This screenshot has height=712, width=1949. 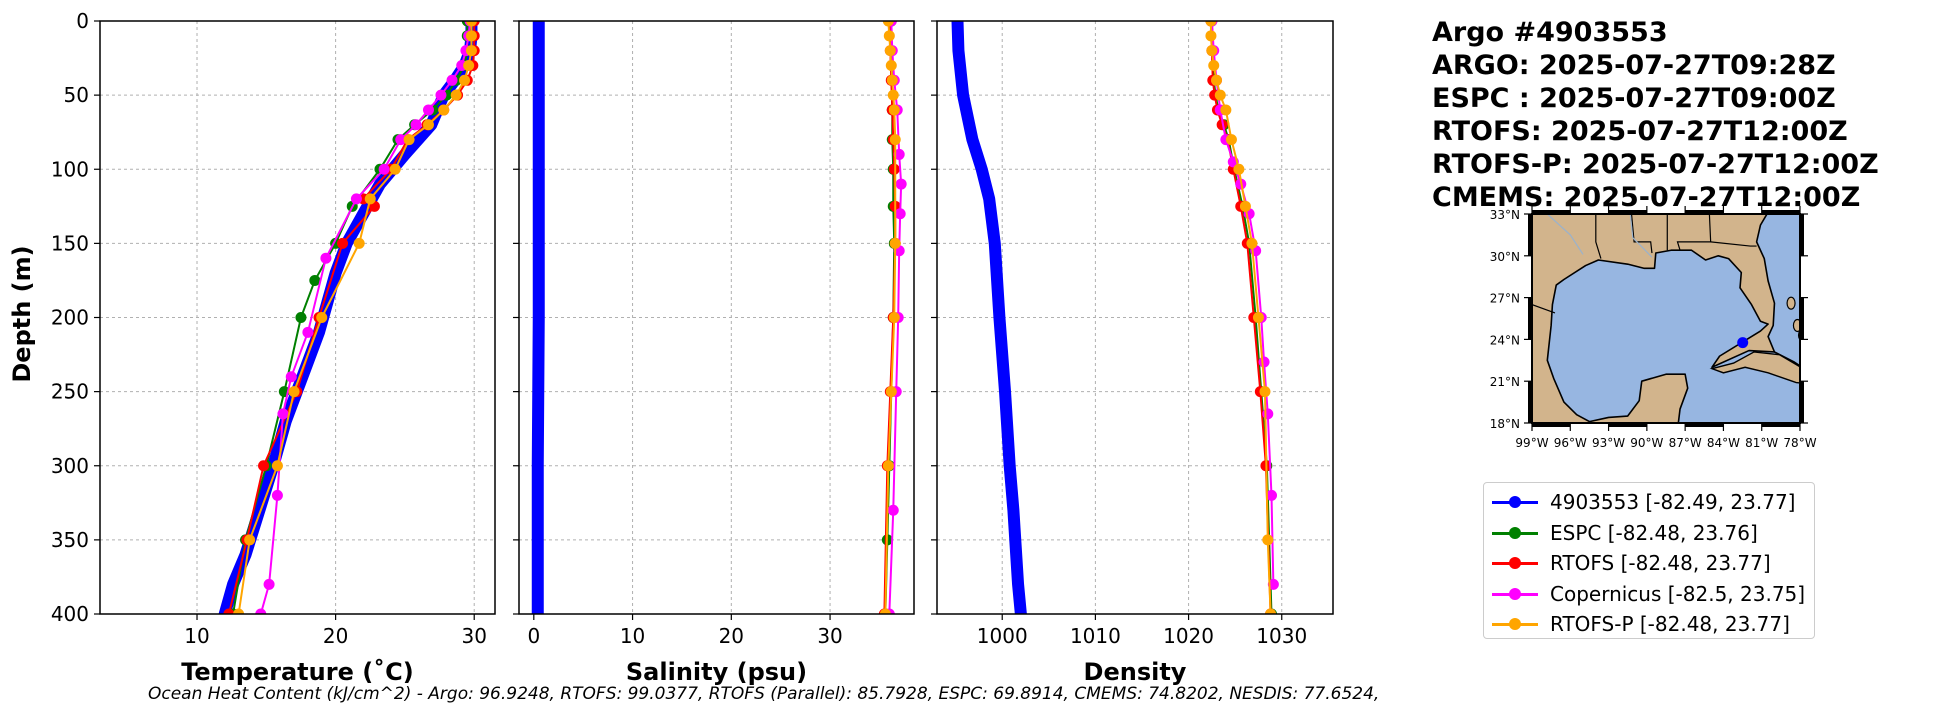 What do you see at coordinates (70, 318) in the screenshot?
I see `y-tick-label: 200` at bounding box center [70, 318].